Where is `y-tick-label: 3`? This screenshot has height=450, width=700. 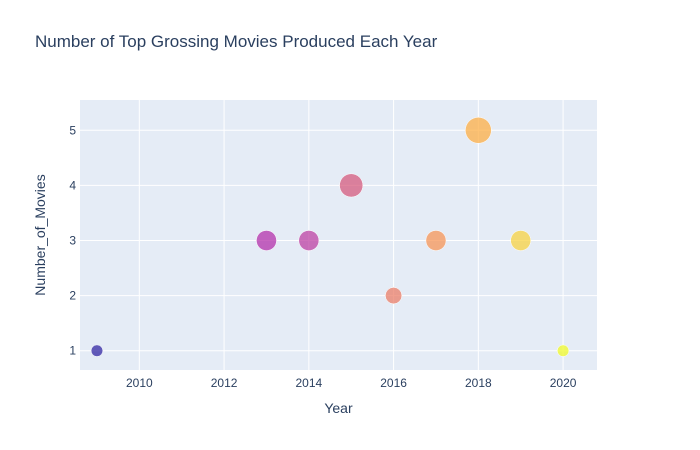 y-tick-label: 3 is located at coordinates (72, 241).